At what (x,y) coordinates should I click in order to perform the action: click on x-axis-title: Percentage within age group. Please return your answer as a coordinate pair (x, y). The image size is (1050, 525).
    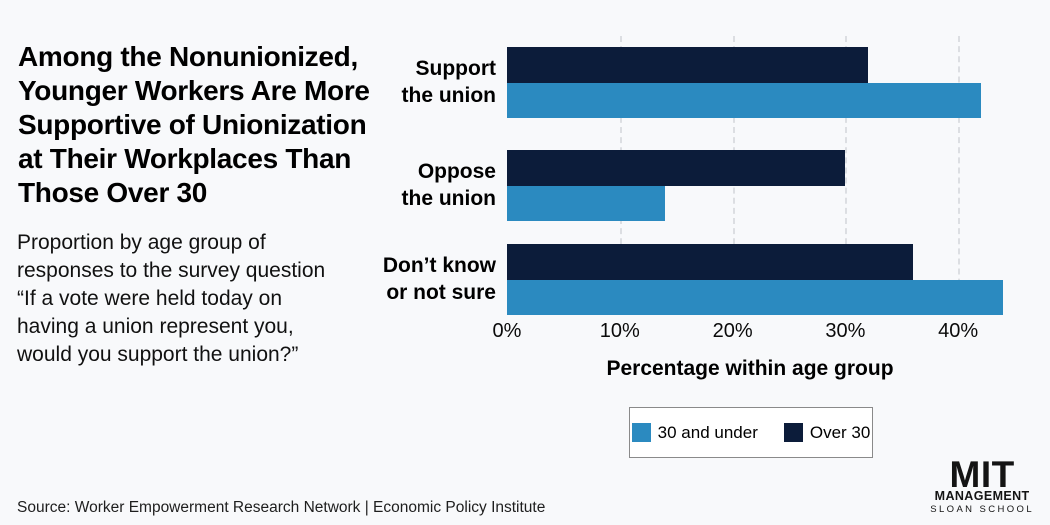
    Looking at the image, I should click on (750, 368).